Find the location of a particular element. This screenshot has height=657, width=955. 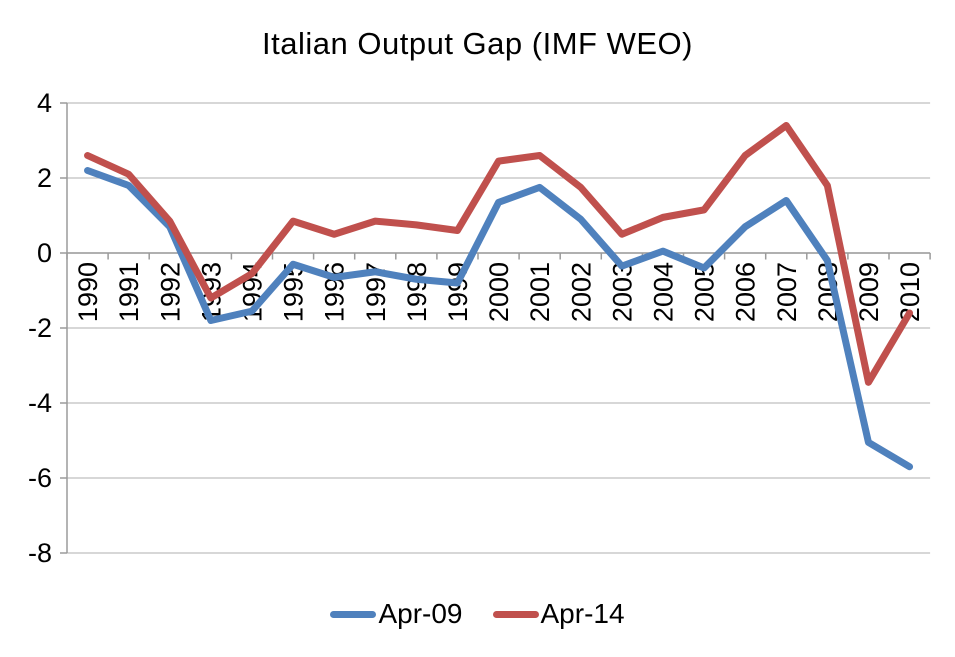

x-tick-label: 2005 is located at coordinates (705, 292).